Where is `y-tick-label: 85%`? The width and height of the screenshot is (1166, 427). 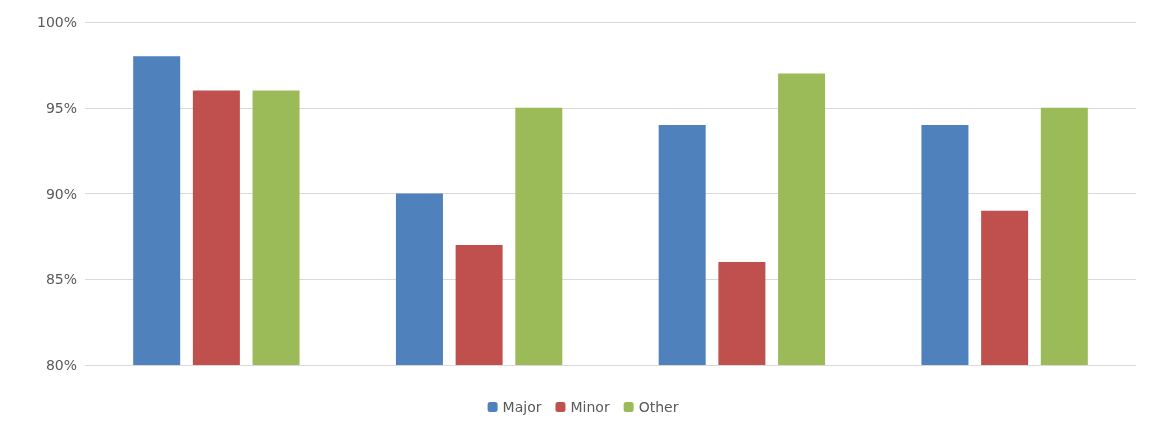 y-tick-label: 85% is located at coordinates (61, 279).